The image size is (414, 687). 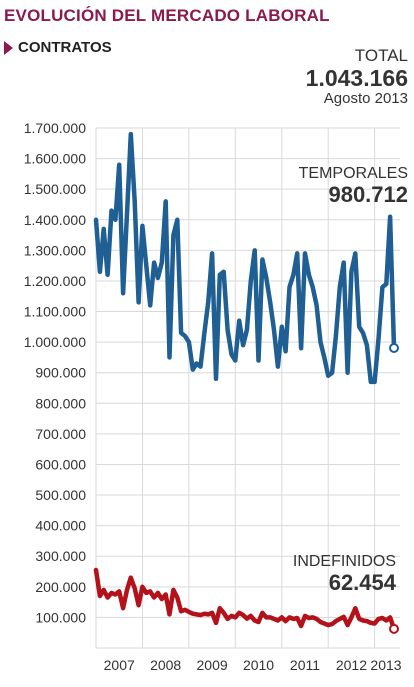 What do you see at coordinates (245, 599) in the screenshot?
I see `series-line-indefinidos` at bounding box center [245, 599].